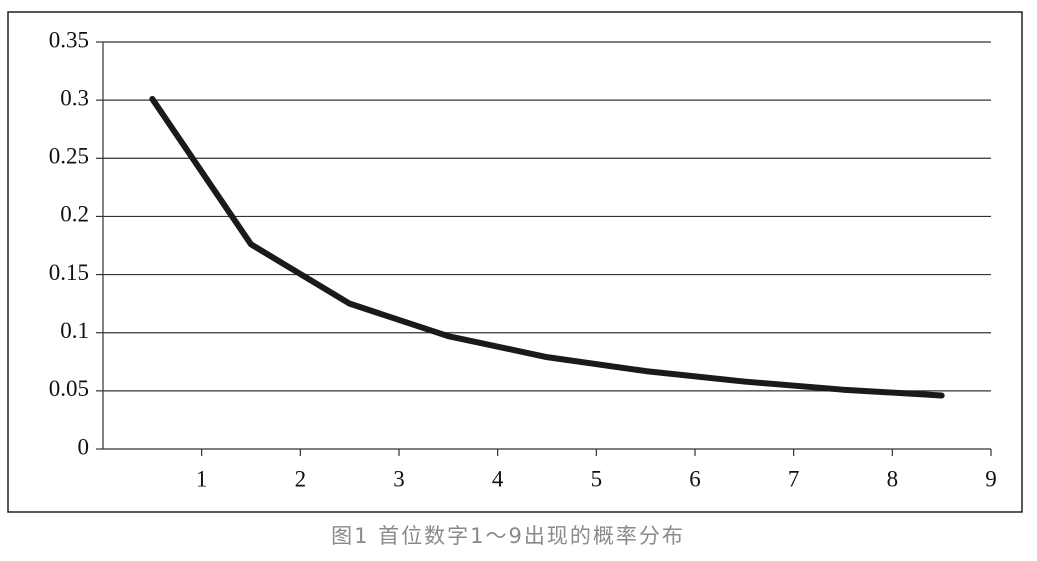 The image size is (1037, 561). What do you see at coordinates (69, 156) in the screenshot?
I see `y-tick-label: 0.25` at bounding box center [69, 156].